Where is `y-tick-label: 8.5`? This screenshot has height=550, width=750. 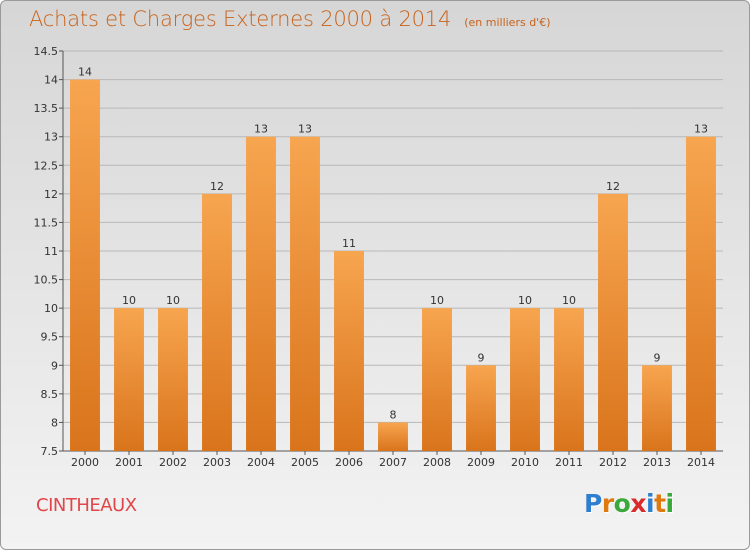
y-tick-label: 8.5 is located at coordinates (50, 394).